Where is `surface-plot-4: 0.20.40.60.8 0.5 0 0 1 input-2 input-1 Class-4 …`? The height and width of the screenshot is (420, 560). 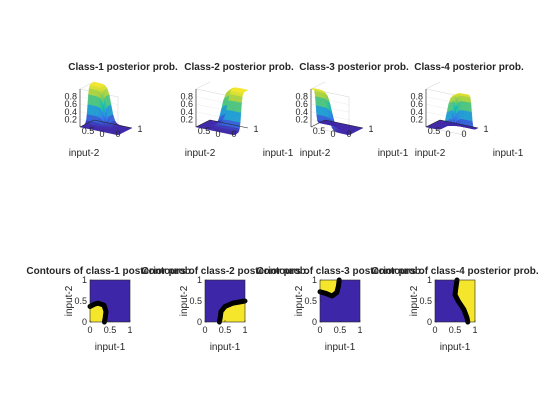 surface-plot-4: 0.20.40.60.8 0.5 0 0 1 input-2 input-1 Class-4 … is located at coordinates (466, 110).